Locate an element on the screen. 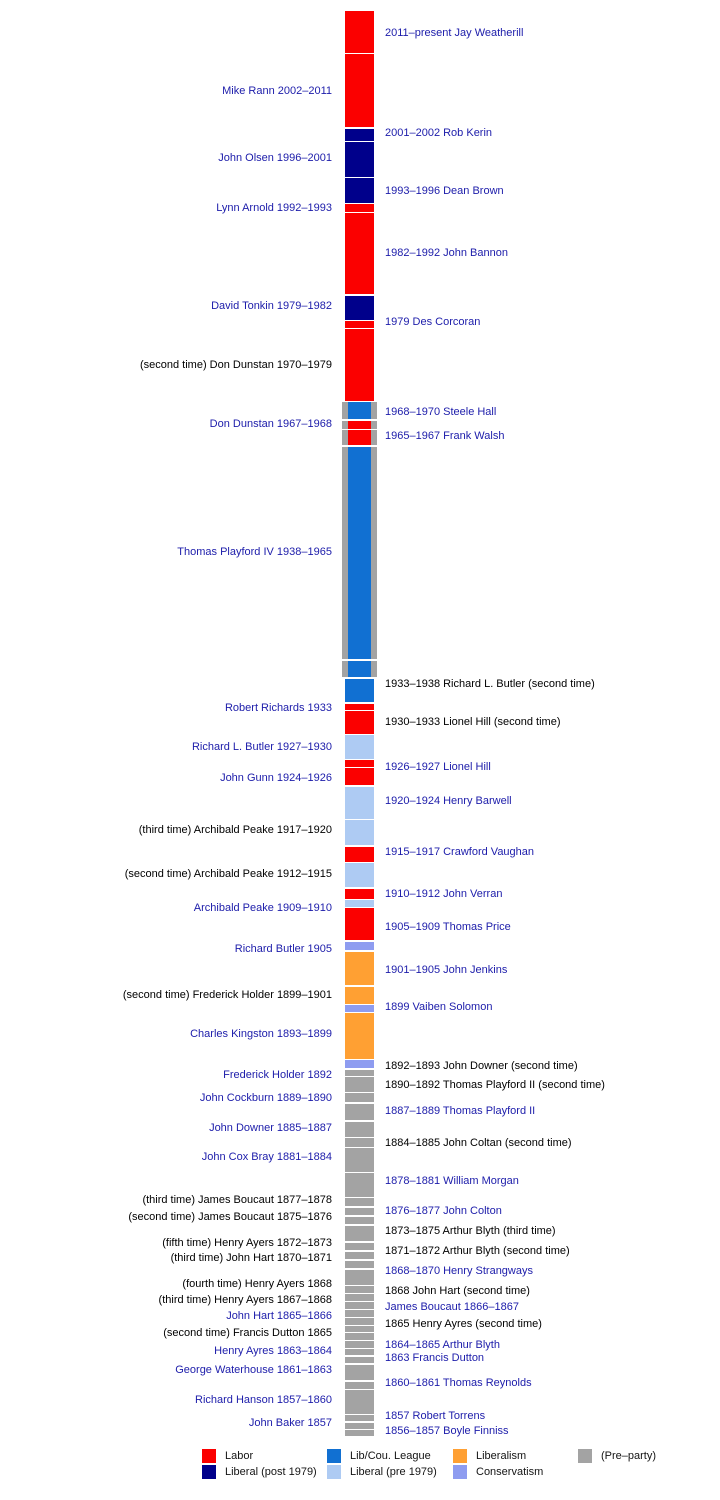  timeline-label-robert-torrens: 1857 Robert Torrens is located at coordinates (435, 1416).